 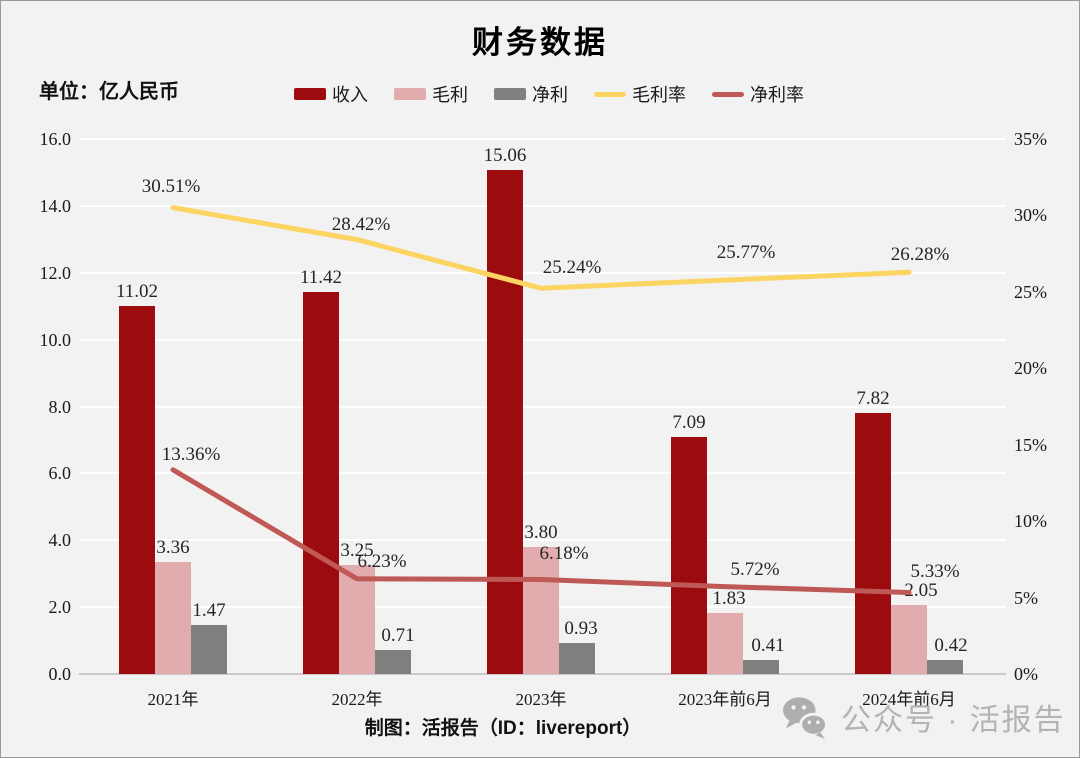 I want to click on watermark: 公众号 · 活报告, so click(x=923, y=717).